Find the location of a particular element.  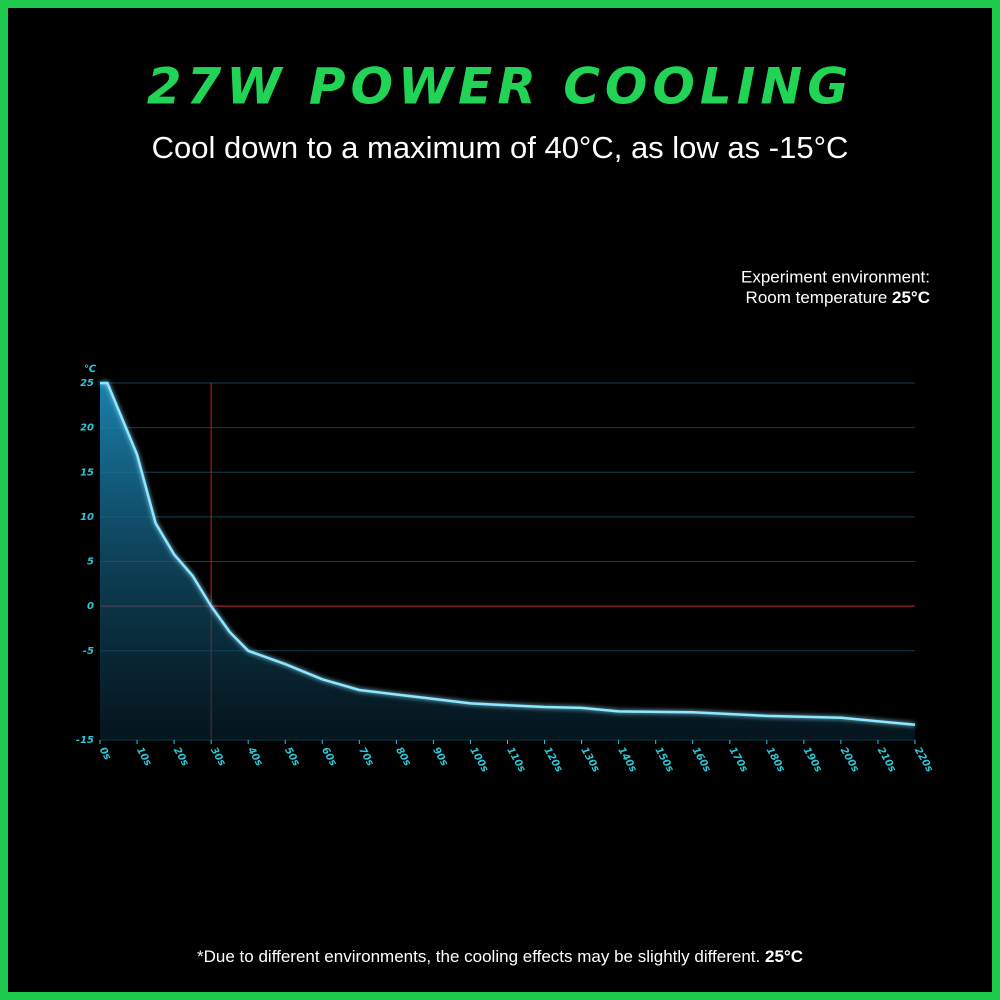

footnote-value: 25°C is located at coordinates (784, 956).